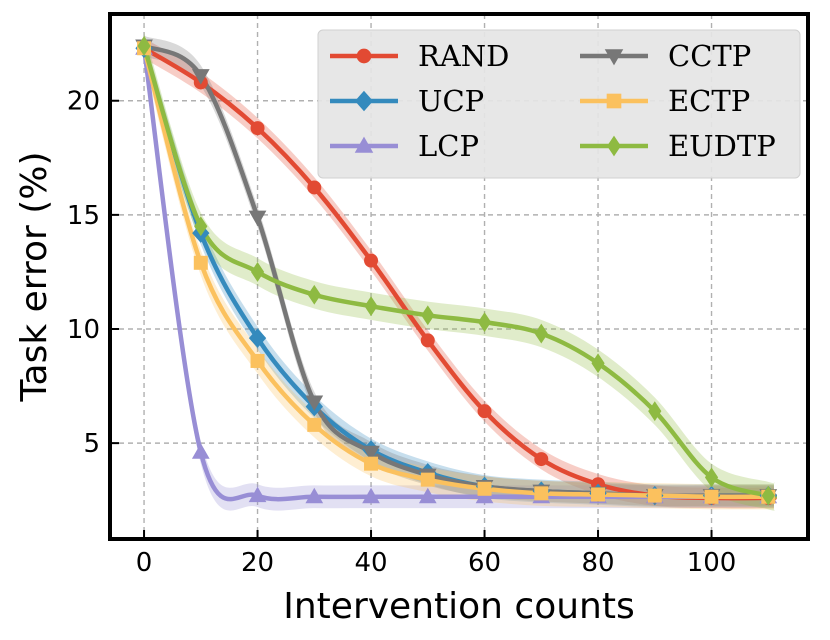 The height and width of the screenshot is (640, 830). I want to click on legend-entry-rand: RAND, so click(419, 56).